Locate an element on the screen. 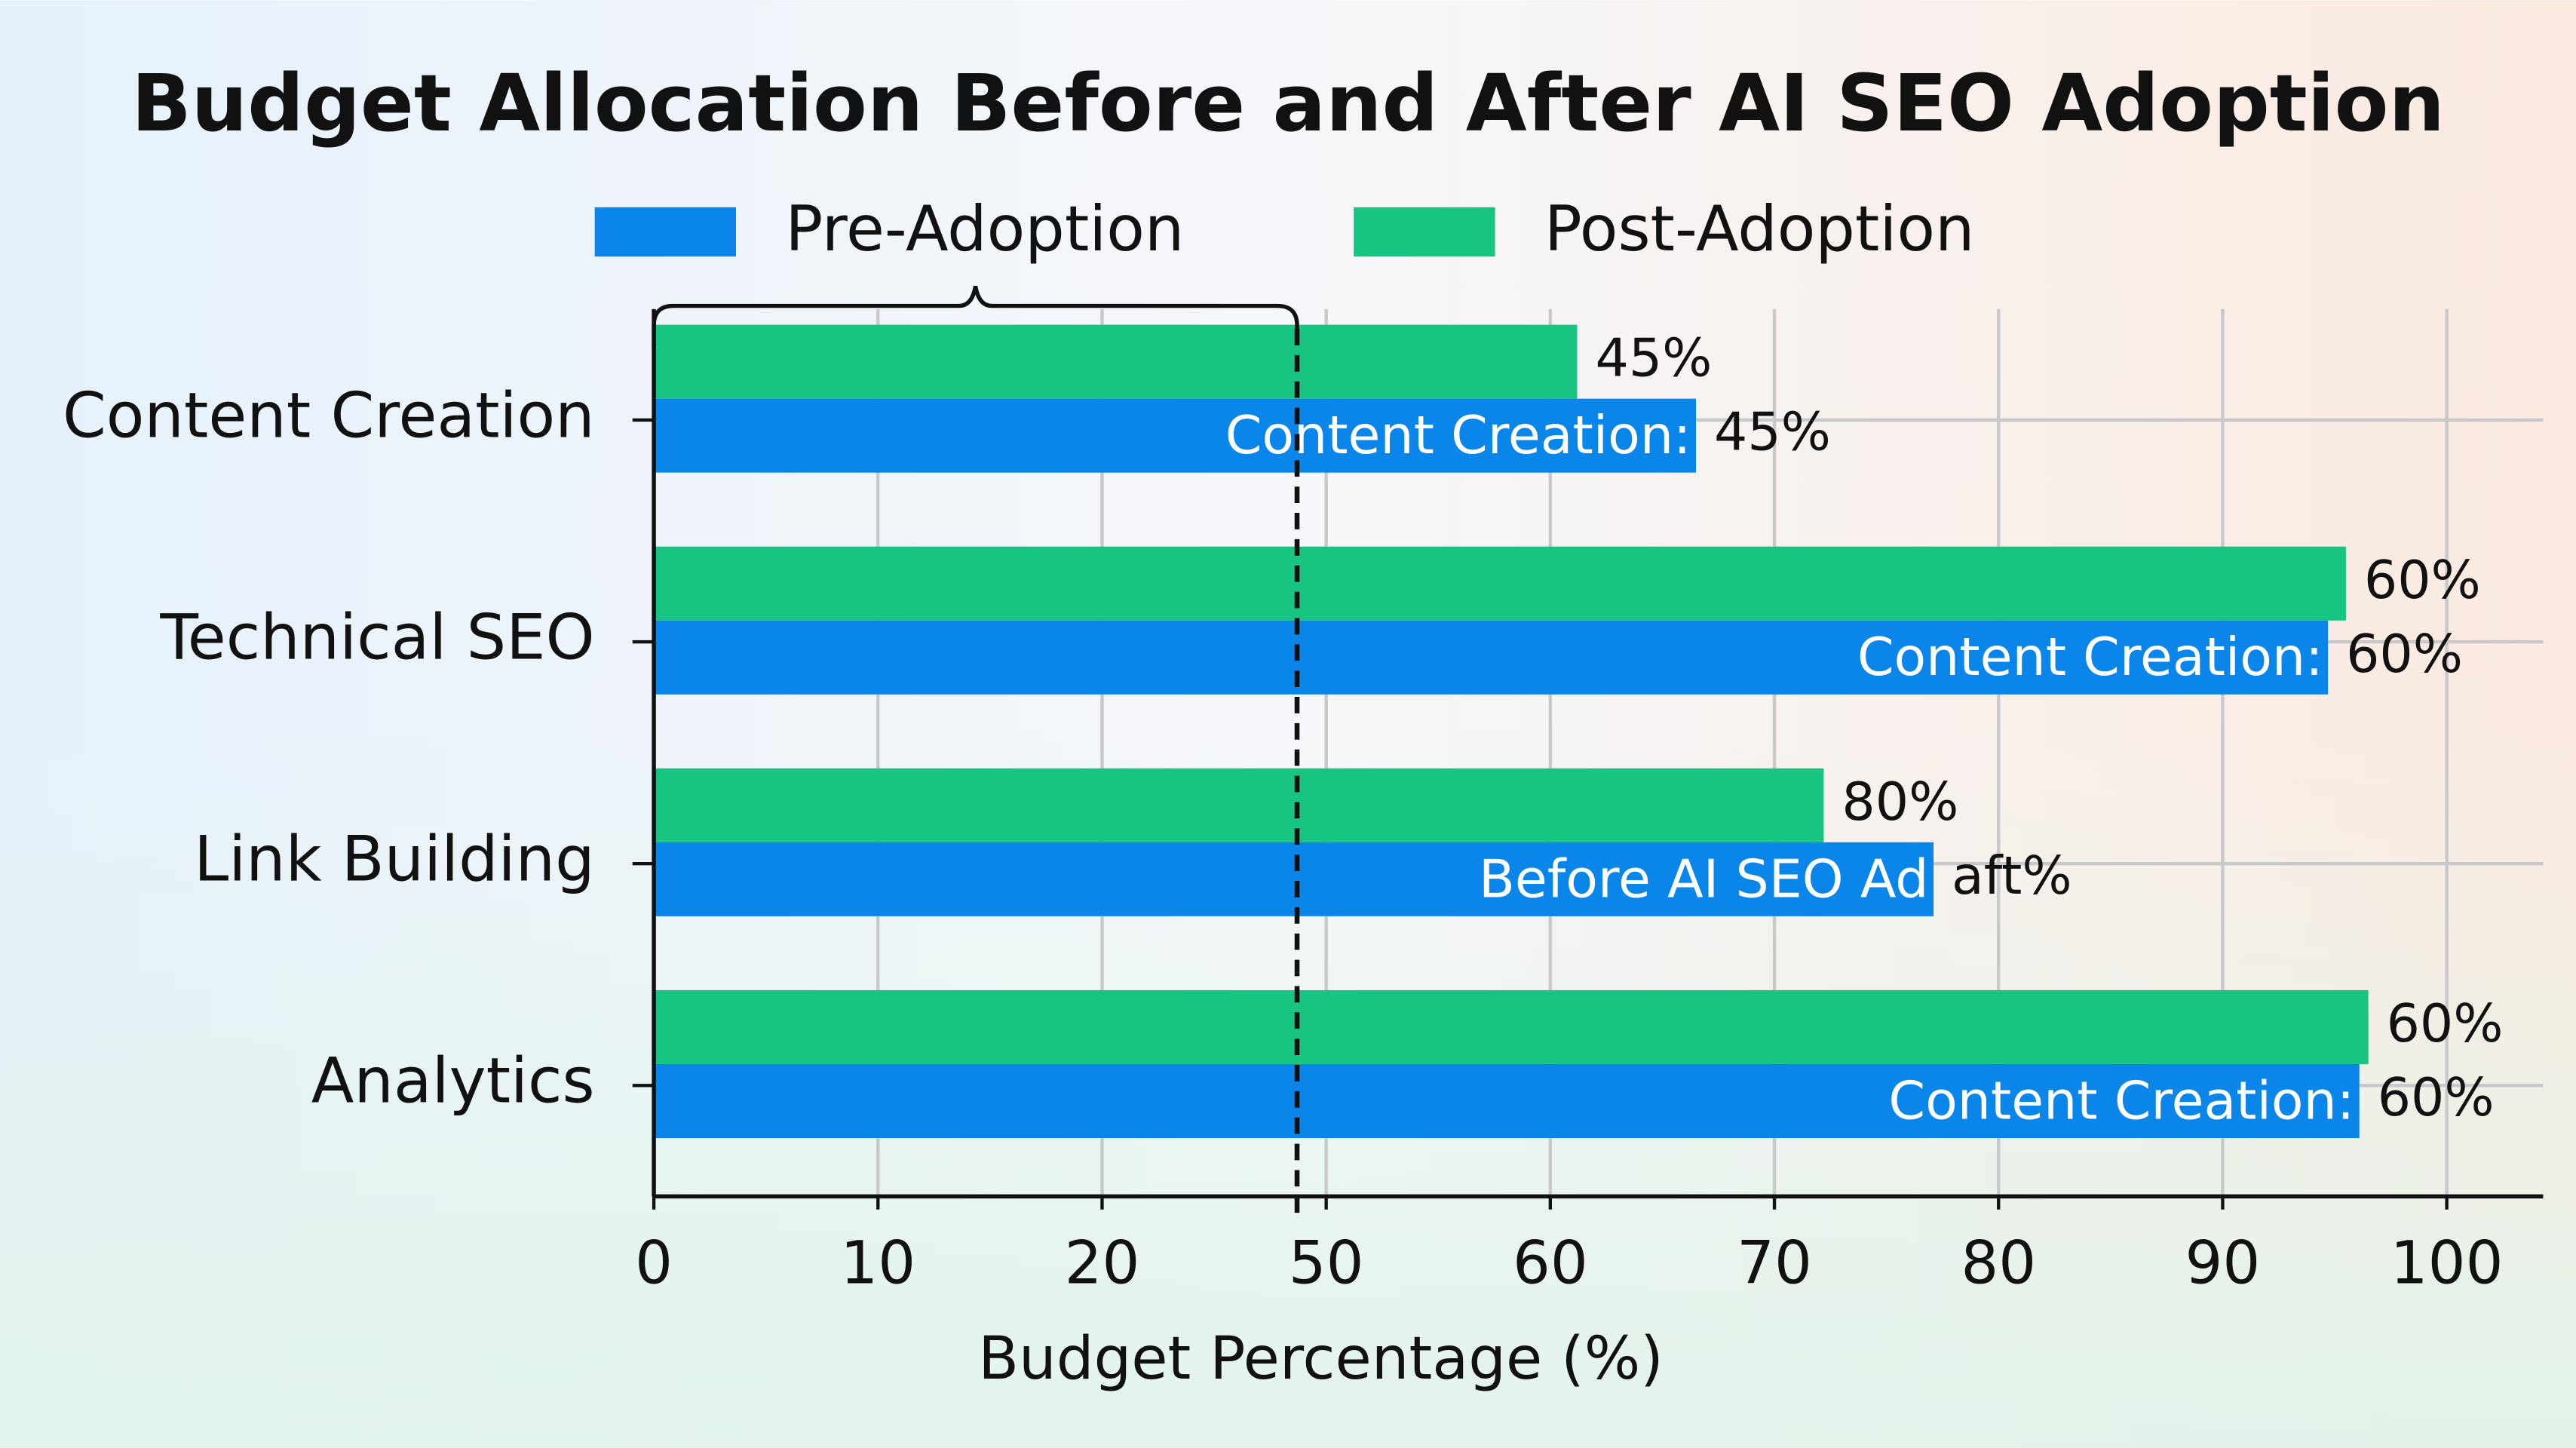 Image resolution: width=2576 pixels, height=1448 pixels. x-tick-label: 0 is located at coordinates (654, 1263).